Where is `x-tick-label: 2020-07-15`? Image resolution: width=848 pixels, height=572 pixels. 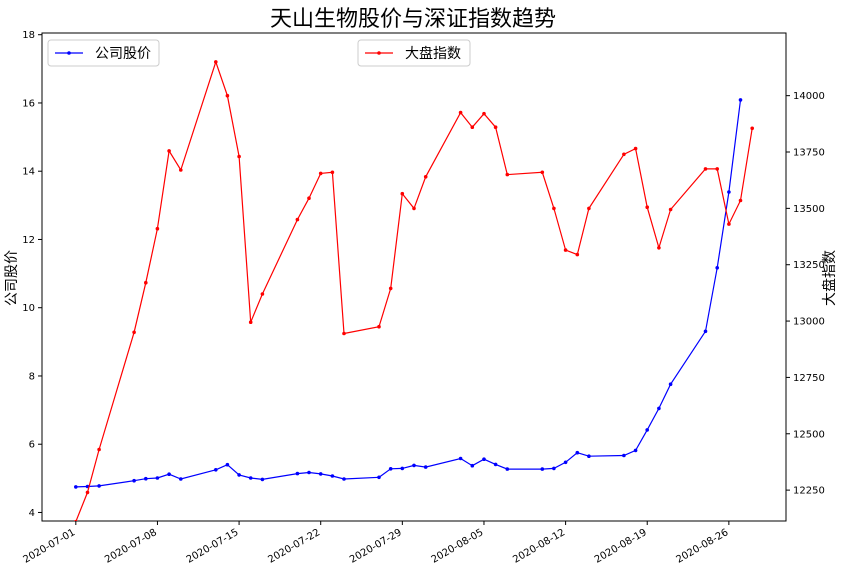
x-tick-label: 2020-07-15 is located at coordinates (213, 546).